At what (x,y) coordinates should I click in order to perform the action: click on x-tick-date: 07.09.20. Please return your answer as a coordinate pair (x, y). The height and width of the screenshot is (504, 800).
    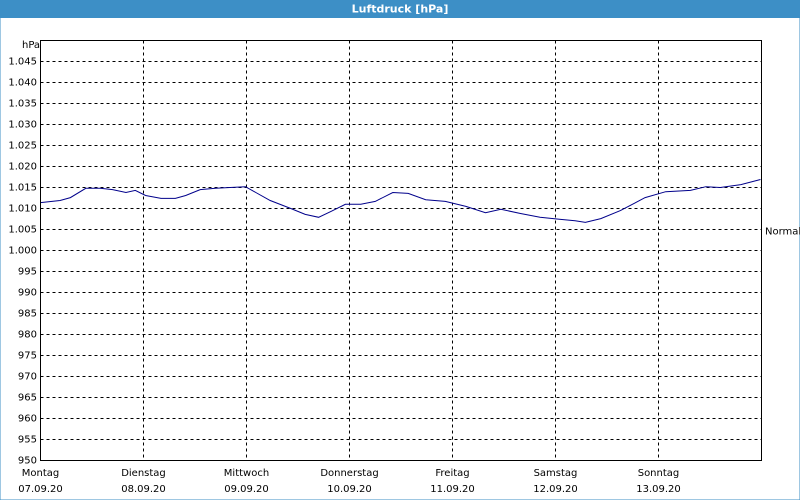
    Looking at the image, I should click on (40, 489).